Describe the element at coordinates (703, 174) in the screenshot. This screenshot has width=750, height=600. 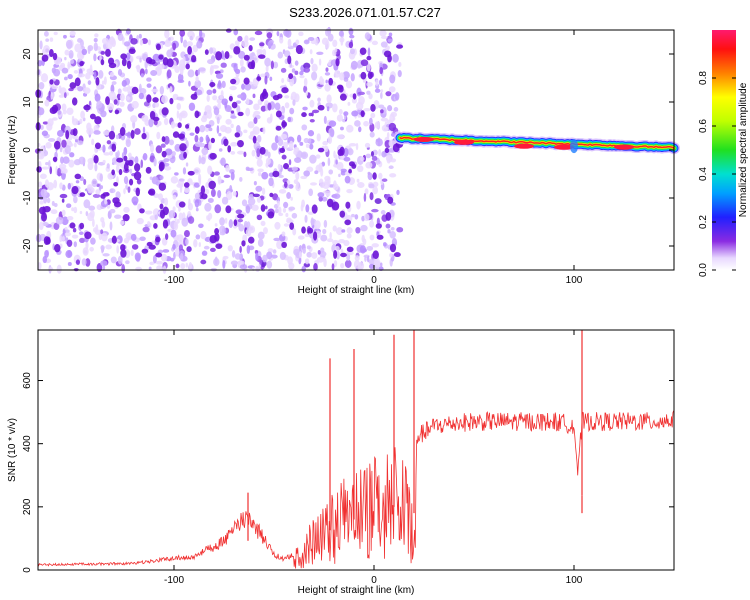
I see `colorbar-tick-label: 0.4` at that location.